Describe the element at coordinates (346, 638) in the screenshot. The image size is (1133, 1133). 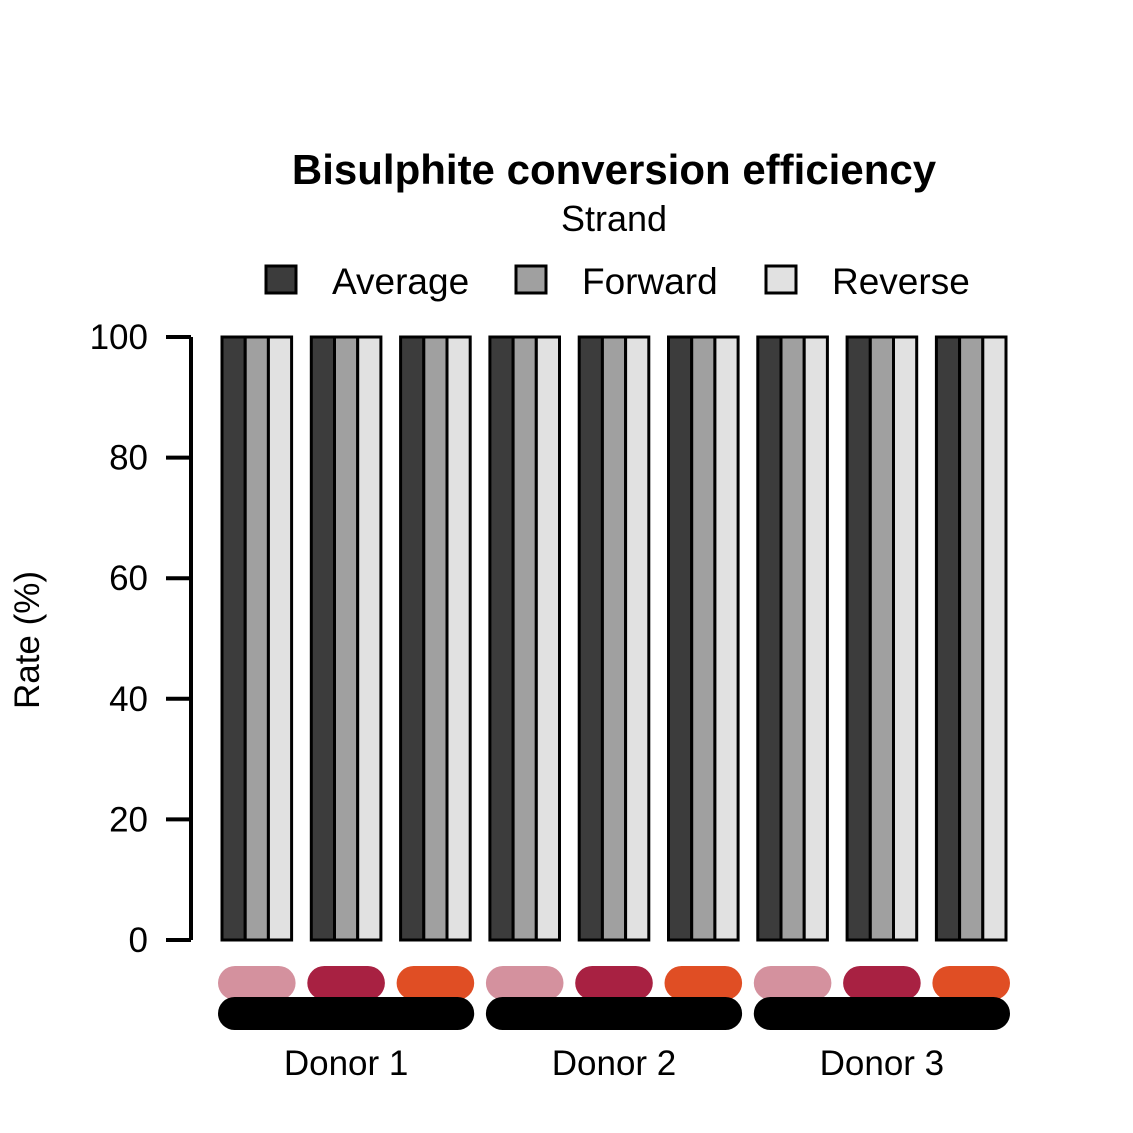
I see `bar-sample-2-forward` at that location.